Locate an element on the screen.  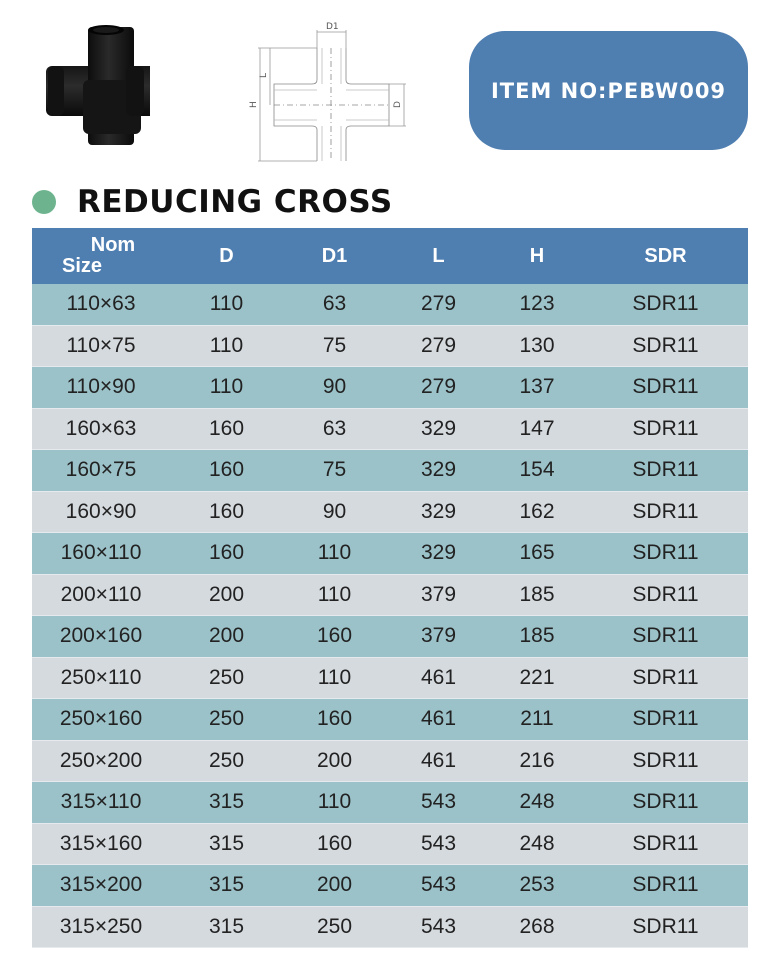
cell-nom: 160×75 is located at coordinates (101, 470).